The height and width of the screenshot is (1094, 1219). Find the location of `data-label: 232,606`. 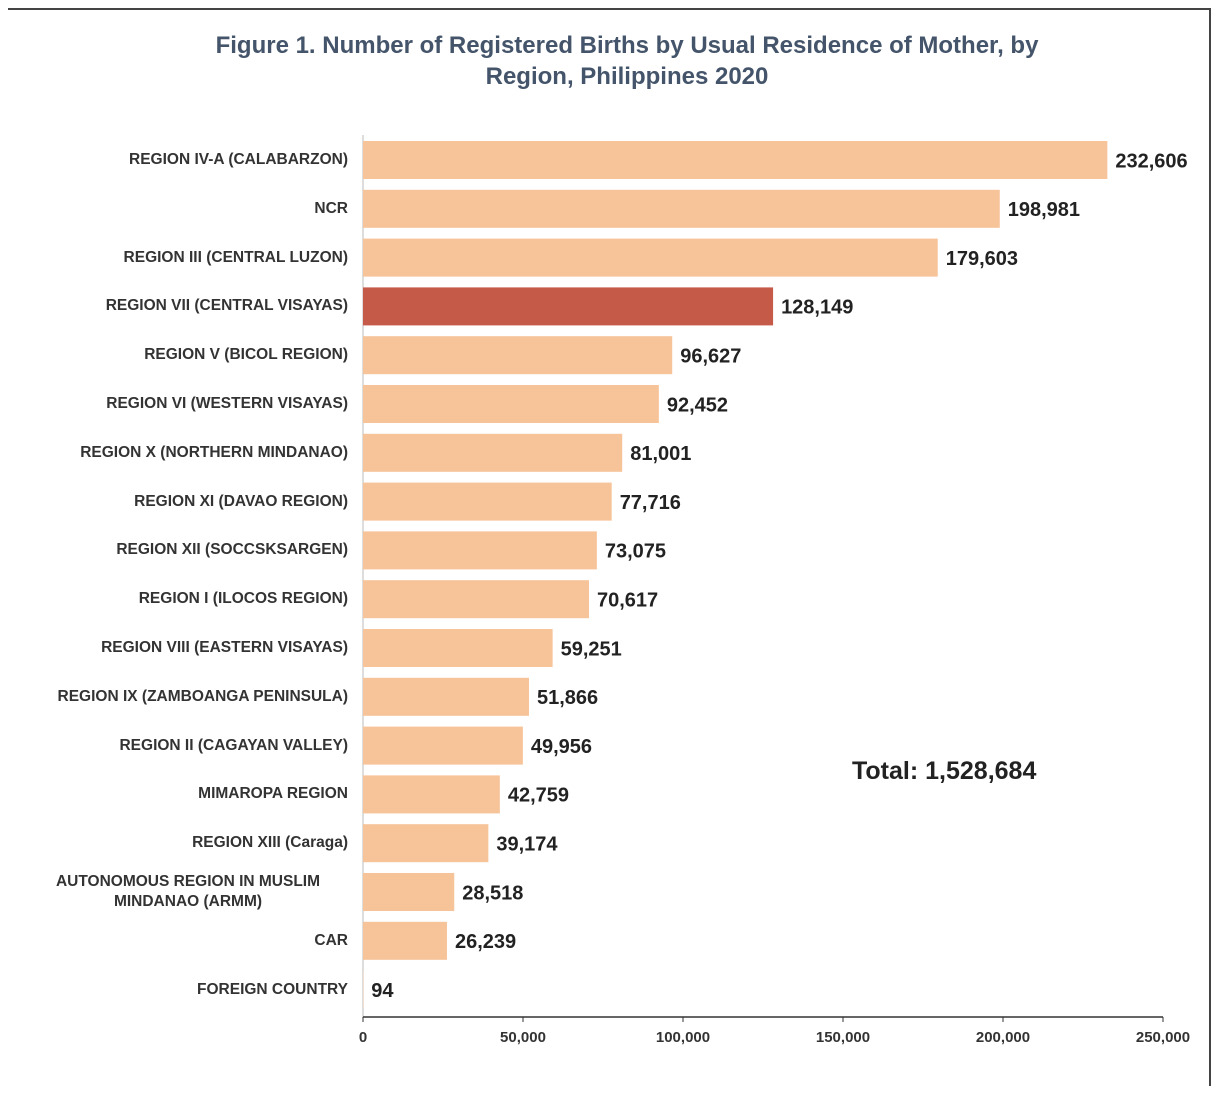

data-label: 232,606 is located at coordinates (1151, 161).